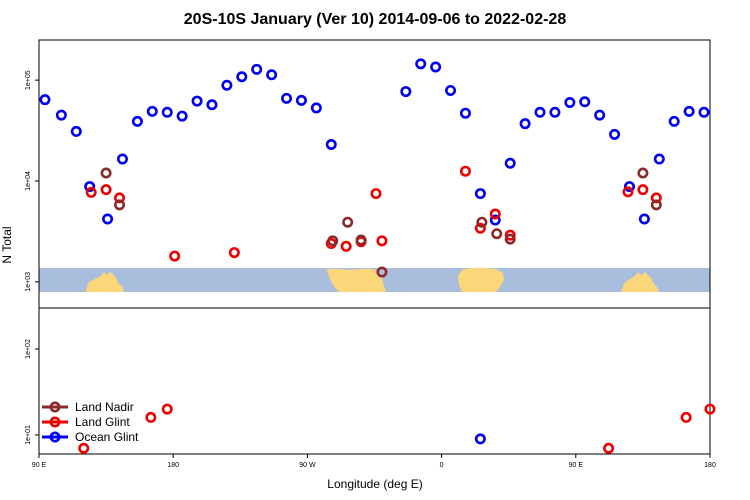 The height and width of the screenshot is (500, 750). What do you see at coordinates (55, 407) in the screenshot?
I see `legend-marker-land-nadir` at bounding box center [55, 407].